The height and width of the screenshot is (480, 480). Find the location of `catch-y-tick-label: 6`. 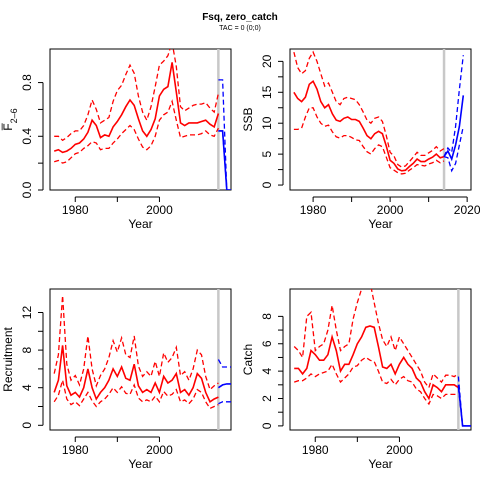

catch-y-tick-label: 6 is located at coordinates (267, 343).